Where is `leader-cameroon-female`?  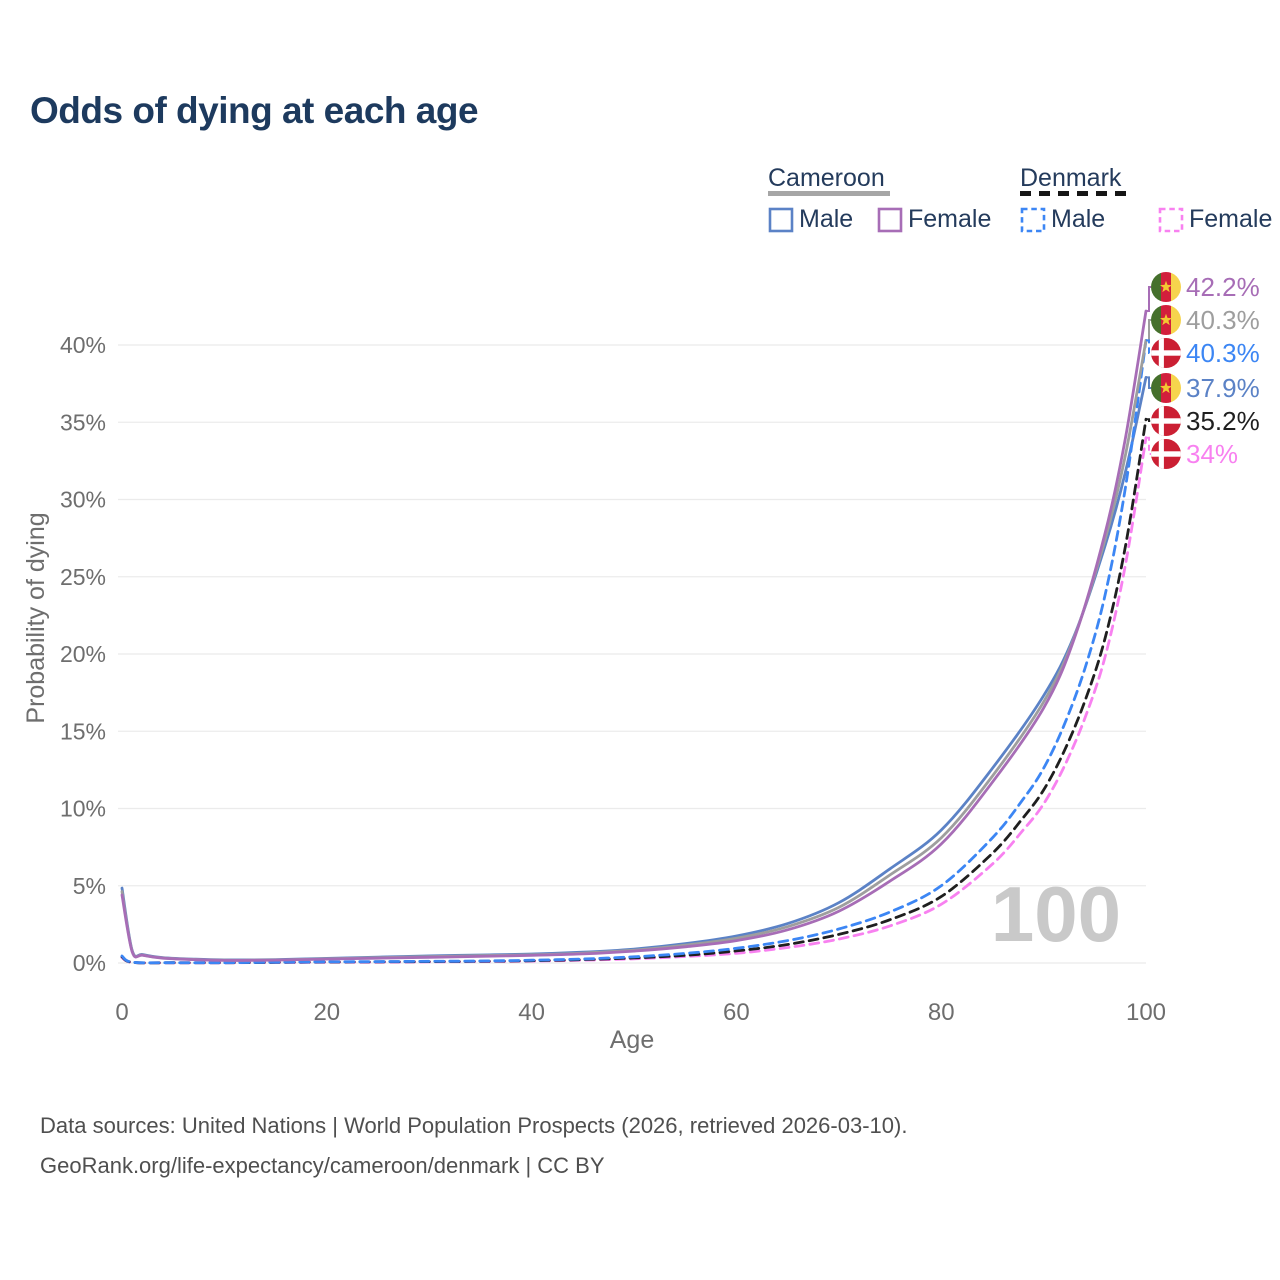
leader-cameroon-female is located at coordinates (1148, 299).